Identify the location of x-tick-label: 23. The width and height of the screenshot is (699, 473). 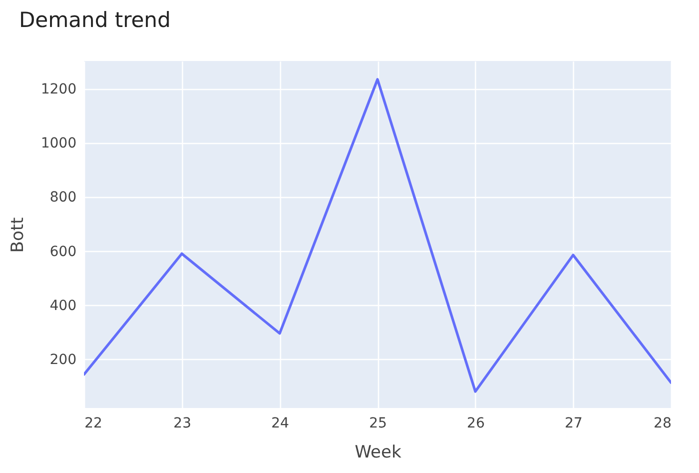
(182, 424).